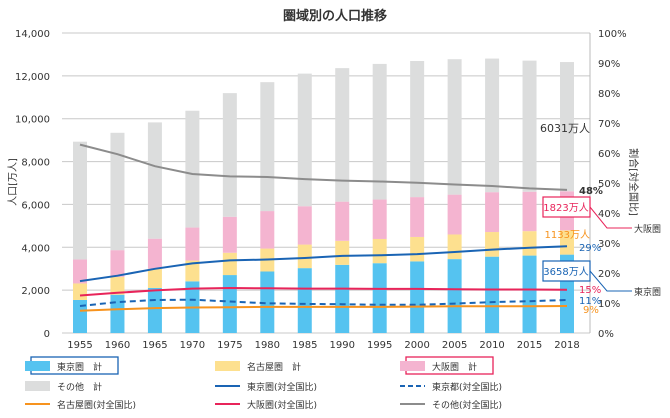 This screenshot has width=670, height=418. What do you see at coordinates (79, 367) in the screenshot?
I see `legend-label: 東京圏 計` at bounding box center [79, 367].